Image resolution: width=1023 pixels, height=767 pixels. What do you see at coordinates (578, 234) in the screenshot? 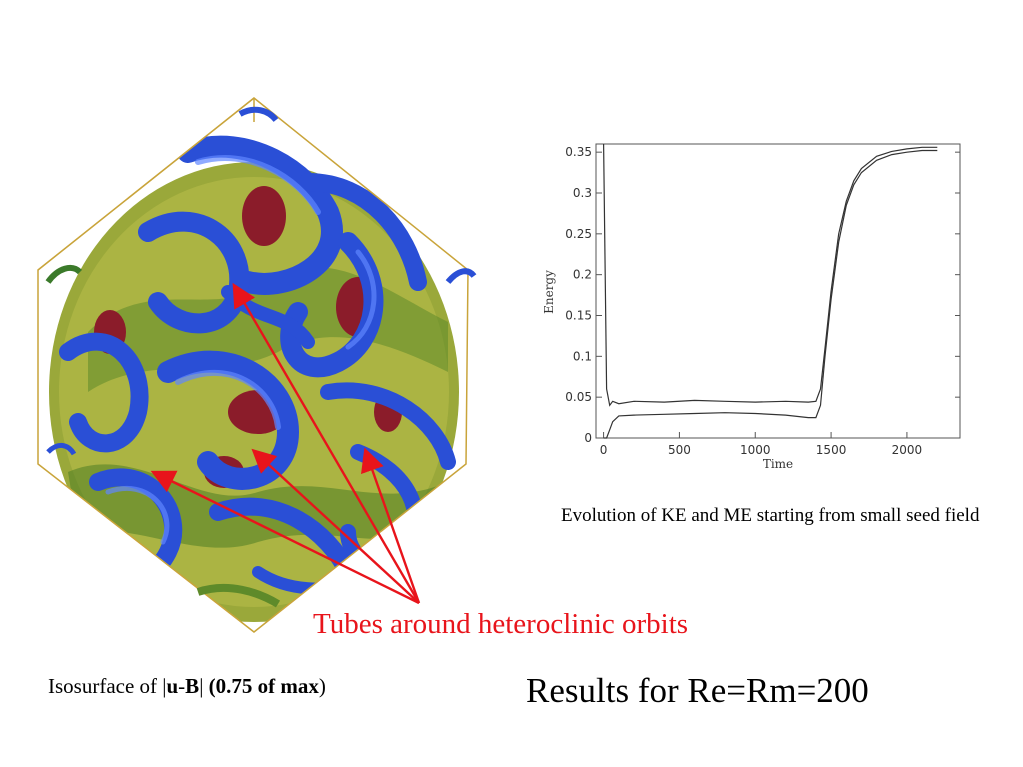
I see `y-tick-label: 0.25` at bounding box center [578, 234].